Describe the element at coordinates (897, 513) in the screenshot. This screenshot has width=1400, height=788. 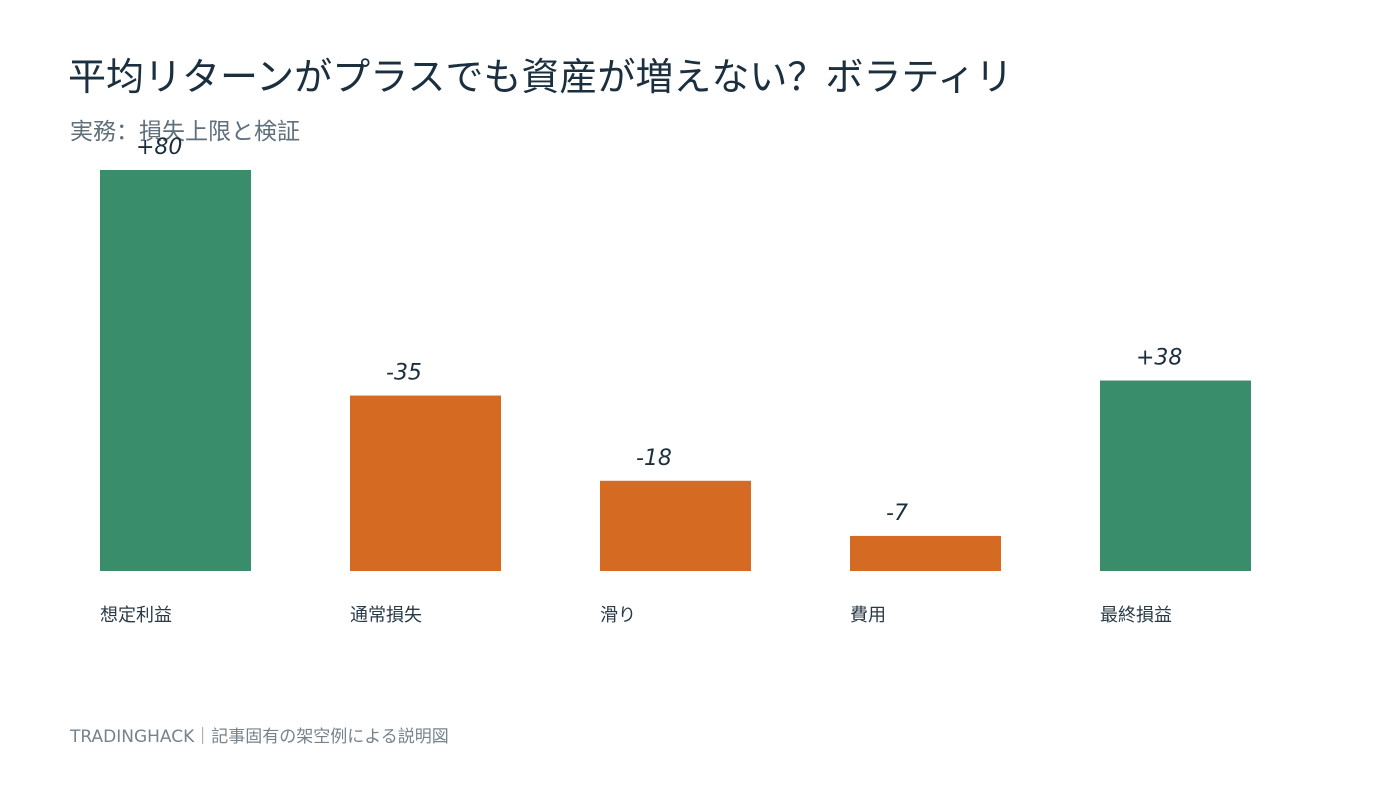
I see `bar-value-label: -7` at that location.